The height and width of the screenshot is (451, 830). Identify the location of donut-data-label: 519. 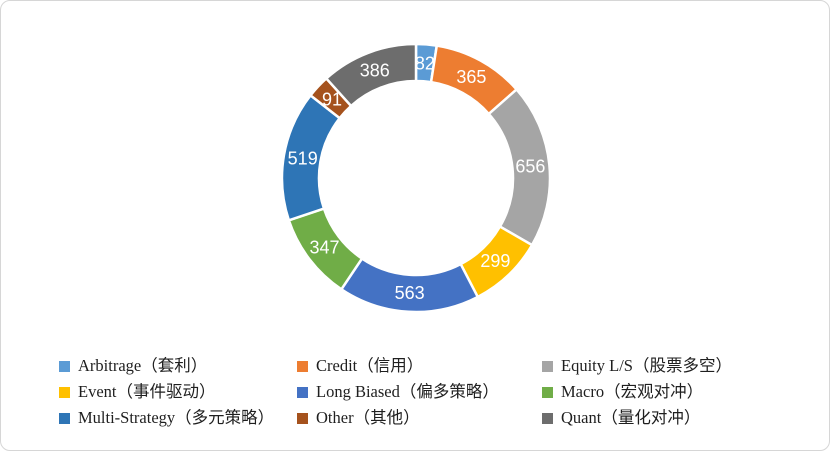
(303, 158).